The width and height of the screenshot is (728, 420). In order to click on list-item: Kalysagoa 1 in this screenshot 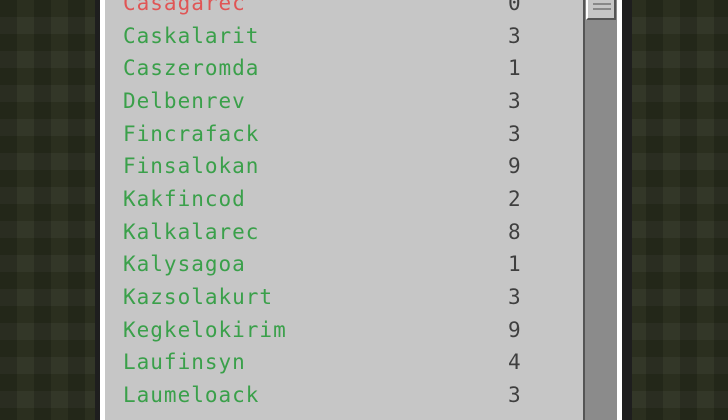, I will do `click(344, 264)`.